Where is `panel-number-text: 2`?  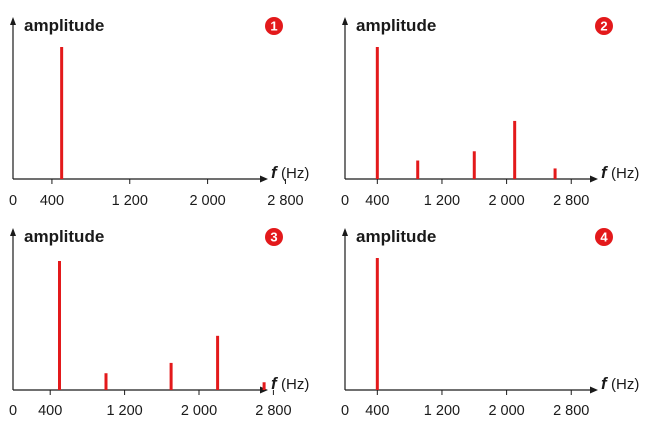 panel-number-text: 2 is located at coordinates (603, 26).